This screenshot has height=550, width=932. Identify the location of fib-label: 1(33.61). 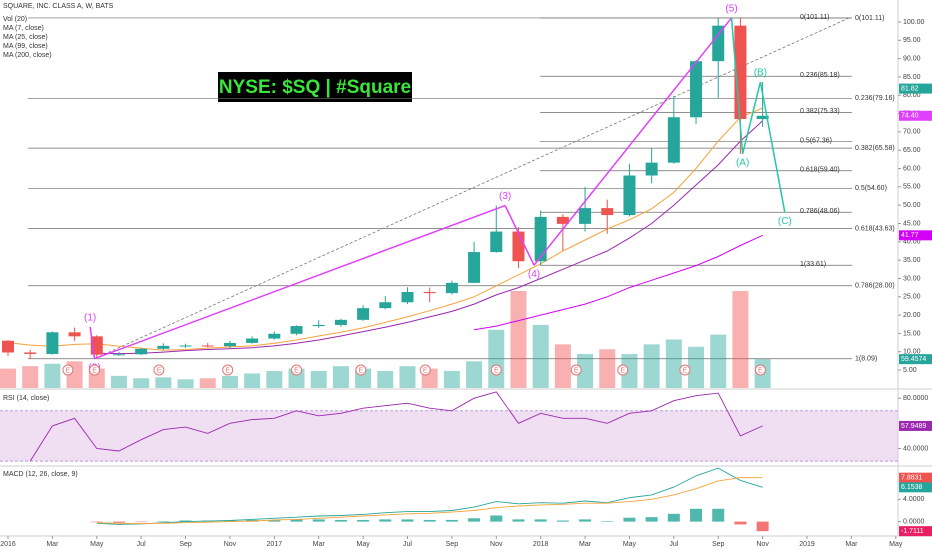
(813, 264).